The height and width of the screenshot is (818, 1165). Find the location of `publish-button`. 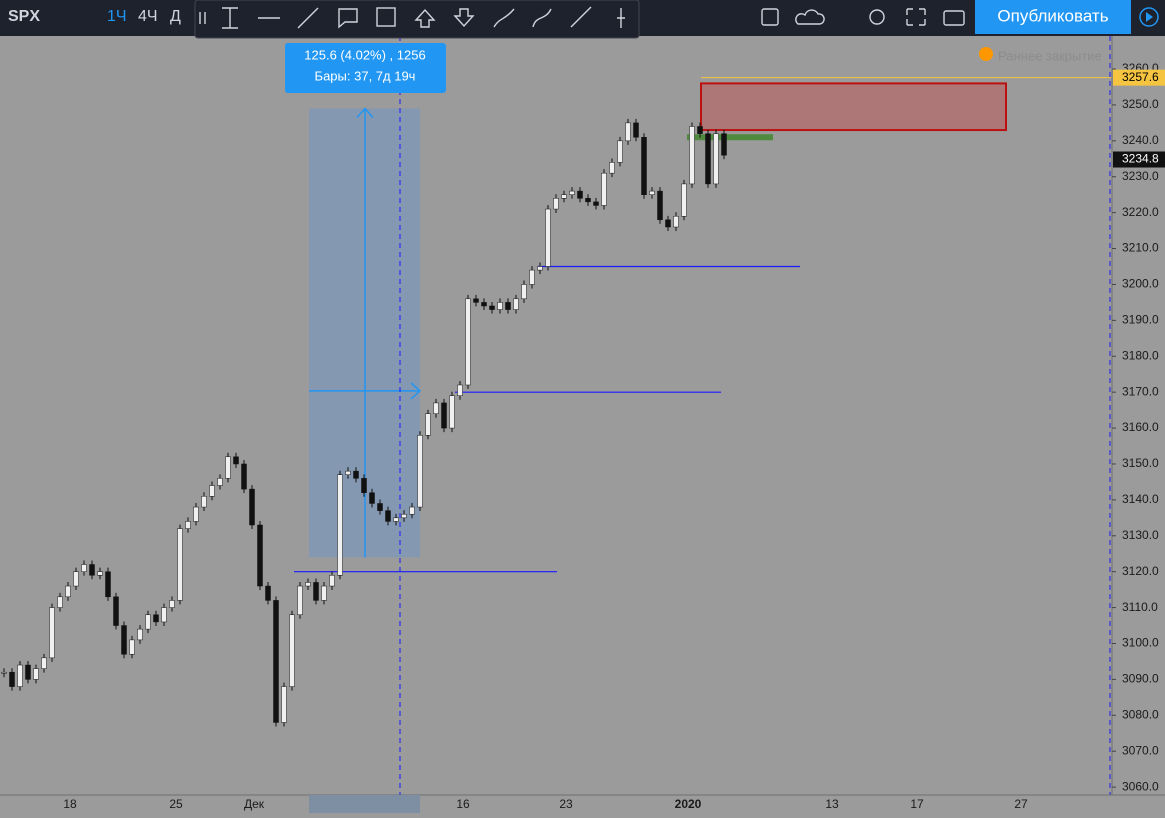

publish-button is located at coordinates (1053, 17).